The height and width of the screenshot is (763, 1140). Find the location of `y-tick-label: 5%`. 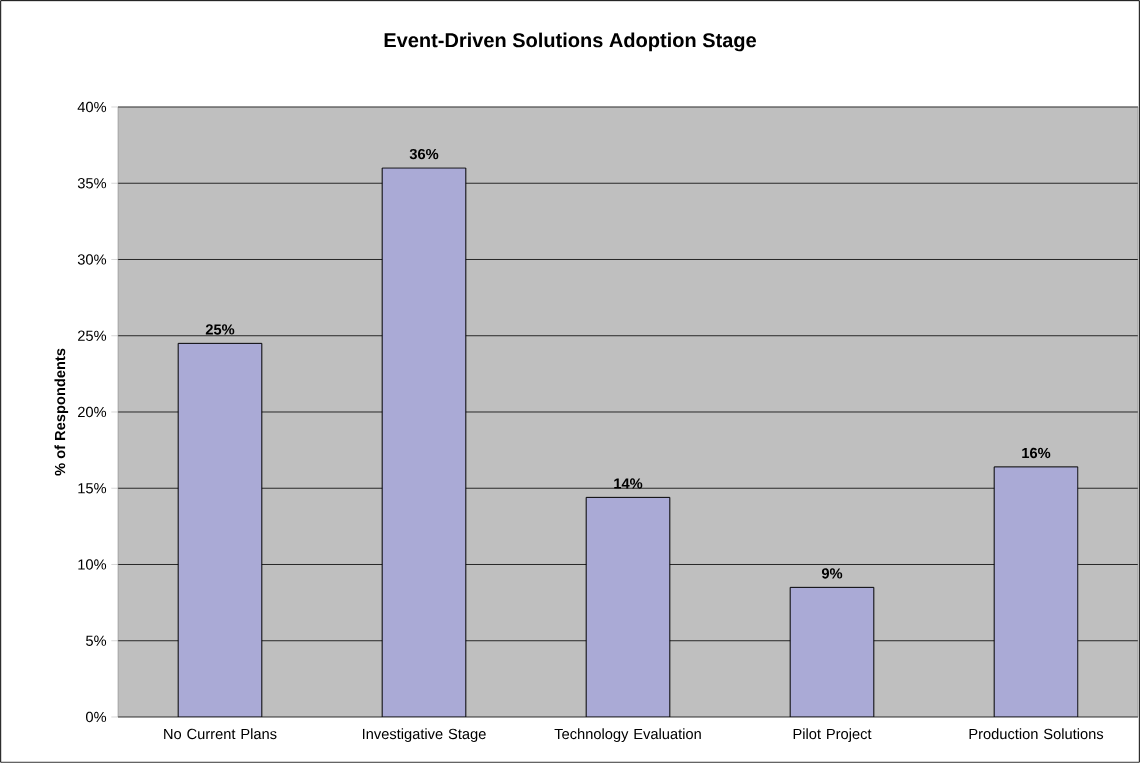

y-tick-label: 5% is located at coordinates (96, 640).